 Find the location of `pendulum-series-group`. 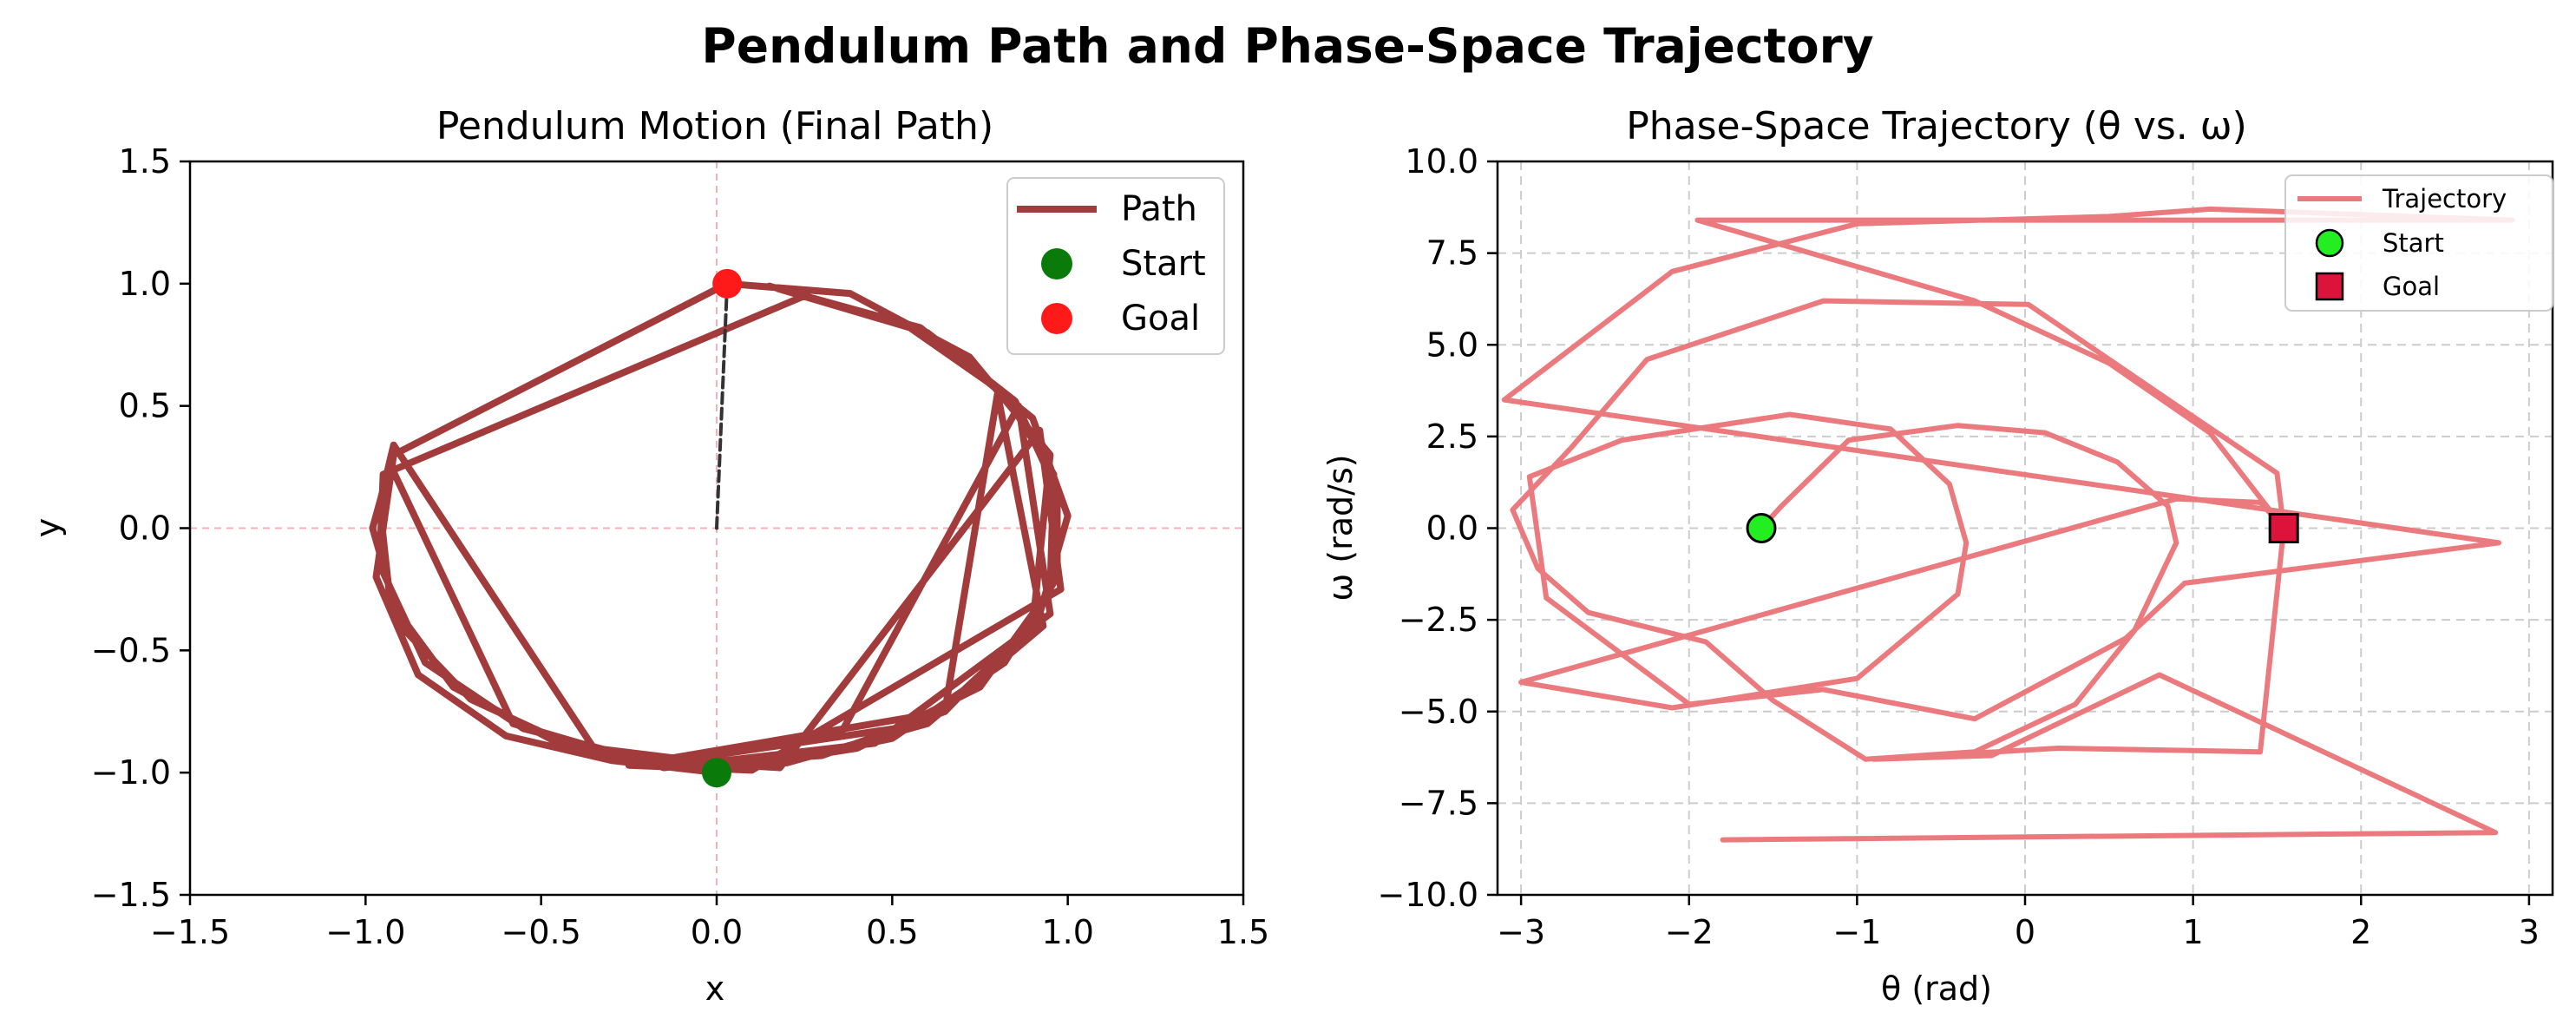

pendulum-series-group is located at coordinates (720, 528).